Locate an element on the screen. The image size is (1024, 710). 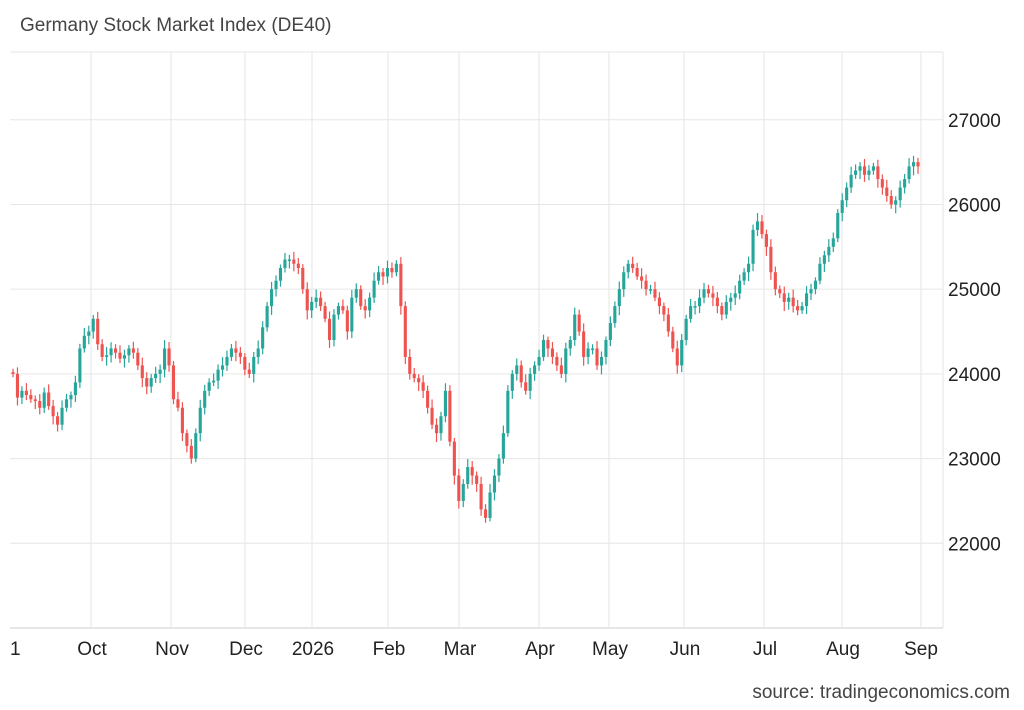
x-tick-label: 2026 is located at coordinates (313, 649).